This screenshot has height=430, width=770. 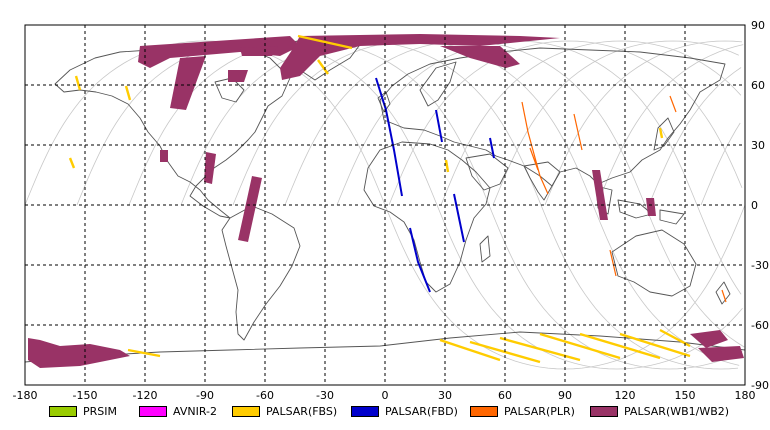 I want to click on legend-label-avnir2: AVNIR-2, so click(x=195, y=411).